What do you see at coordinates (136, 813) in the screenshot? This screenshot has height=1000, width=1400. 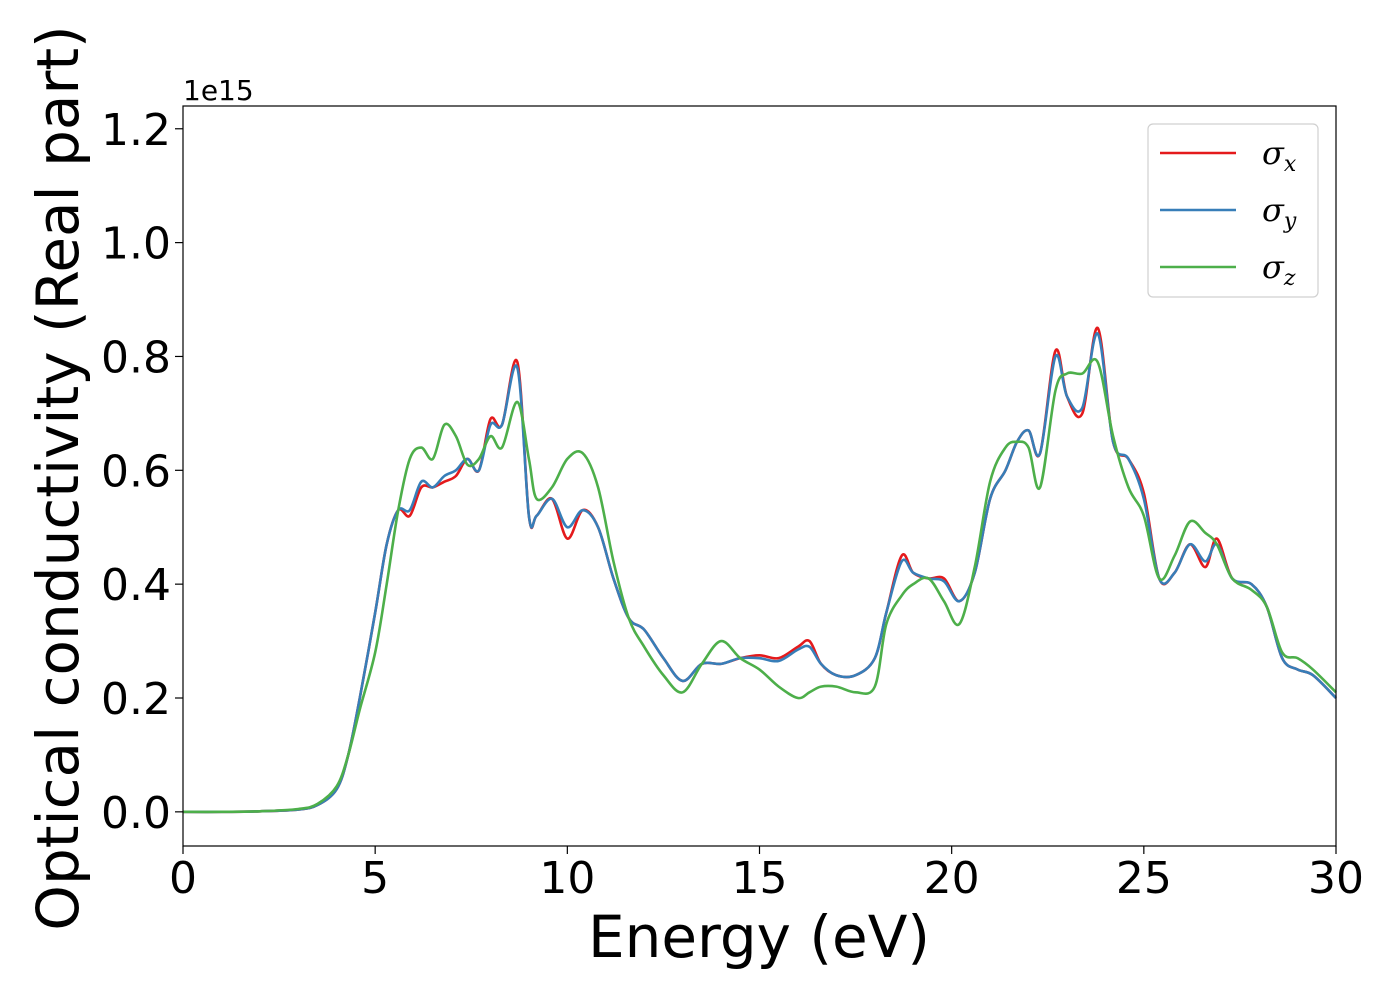 I see `y-tick-label: 0.0` at bounding box center [136, 813].